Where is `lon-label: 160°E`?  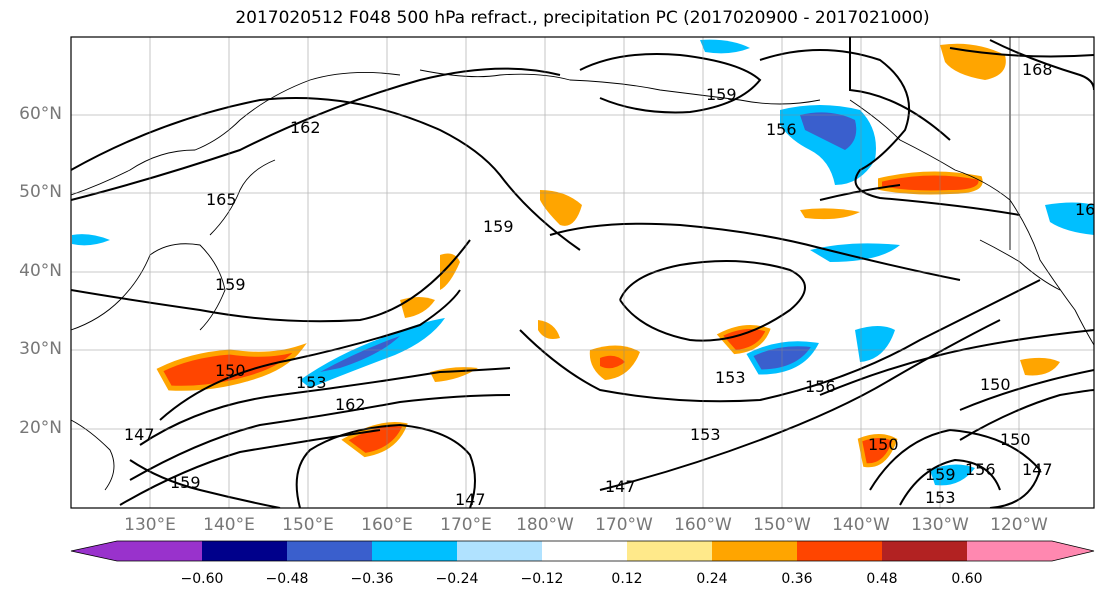
lon-label: 160°E is located at coordinates (387, 525).